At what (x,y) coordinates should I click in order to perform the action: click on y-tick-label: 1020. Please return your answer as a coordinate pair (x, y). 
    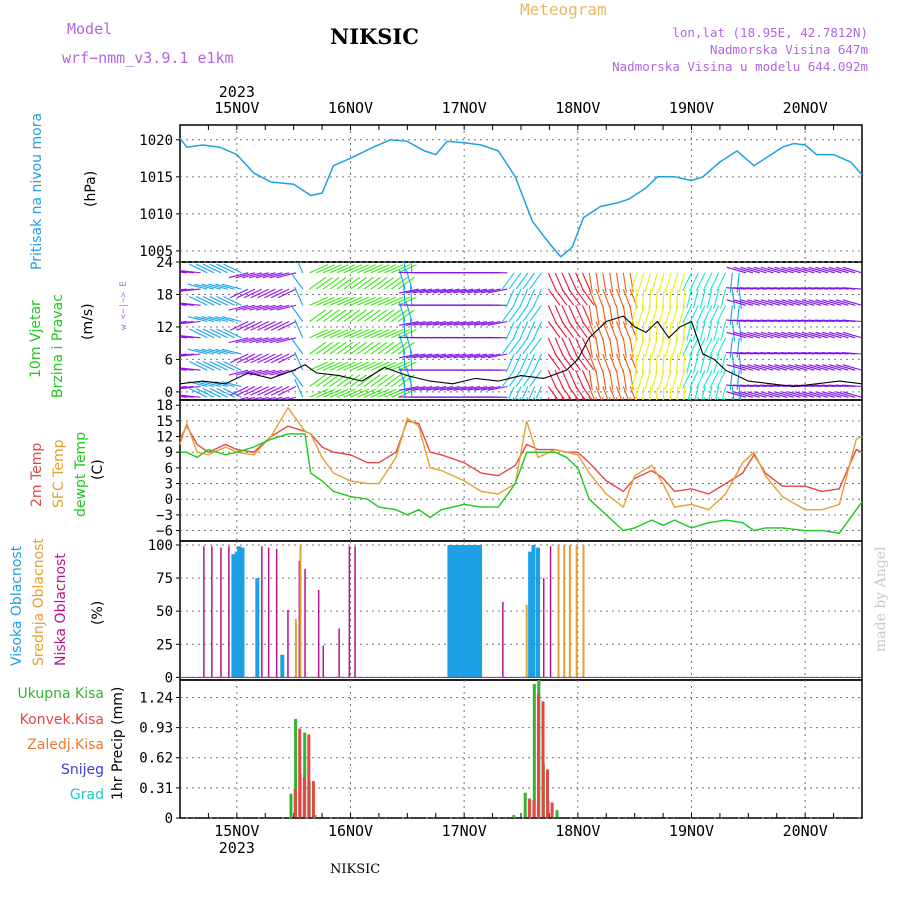
    Looking at the image, I should click on (156, 141).